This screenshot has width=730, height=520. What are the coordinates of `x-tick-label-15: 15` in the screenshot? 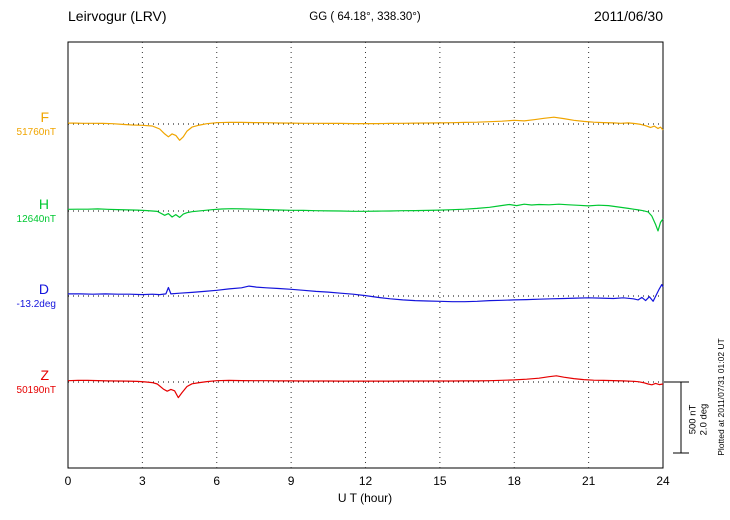 It's located at (440, 481).